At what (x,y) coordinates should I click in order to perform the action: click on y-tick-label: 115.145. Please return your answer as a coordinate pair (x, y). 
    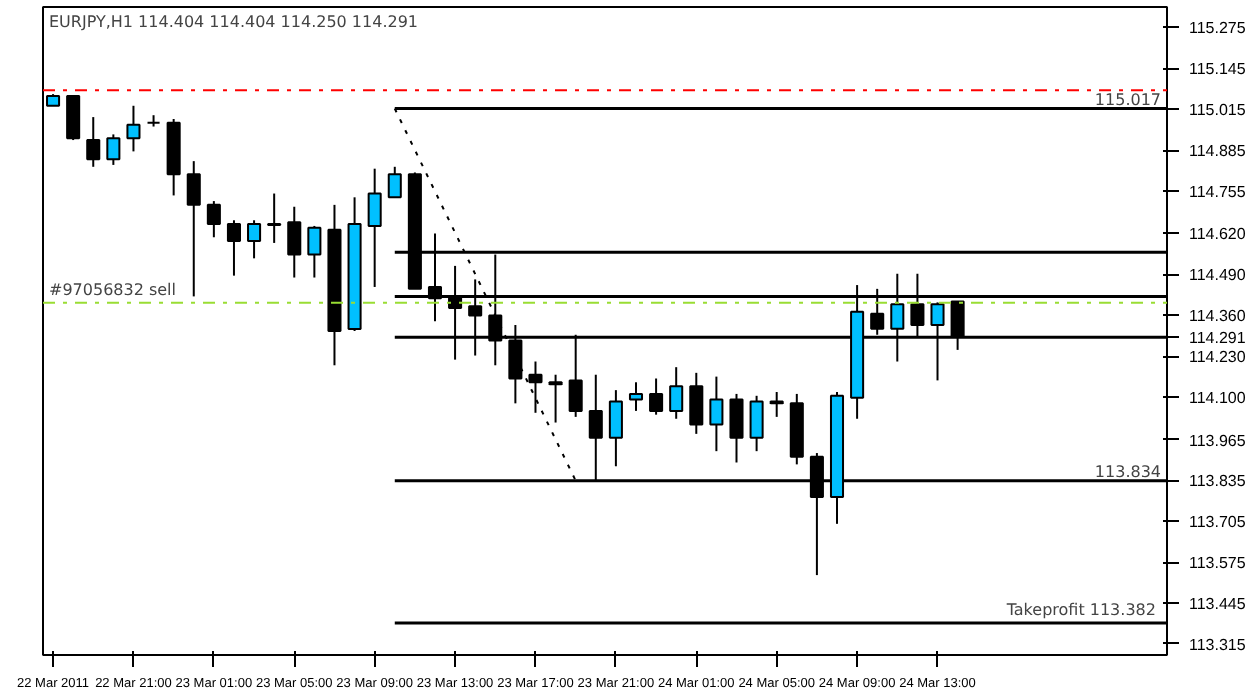
    Looking at the image, I should click on (1218, 69).